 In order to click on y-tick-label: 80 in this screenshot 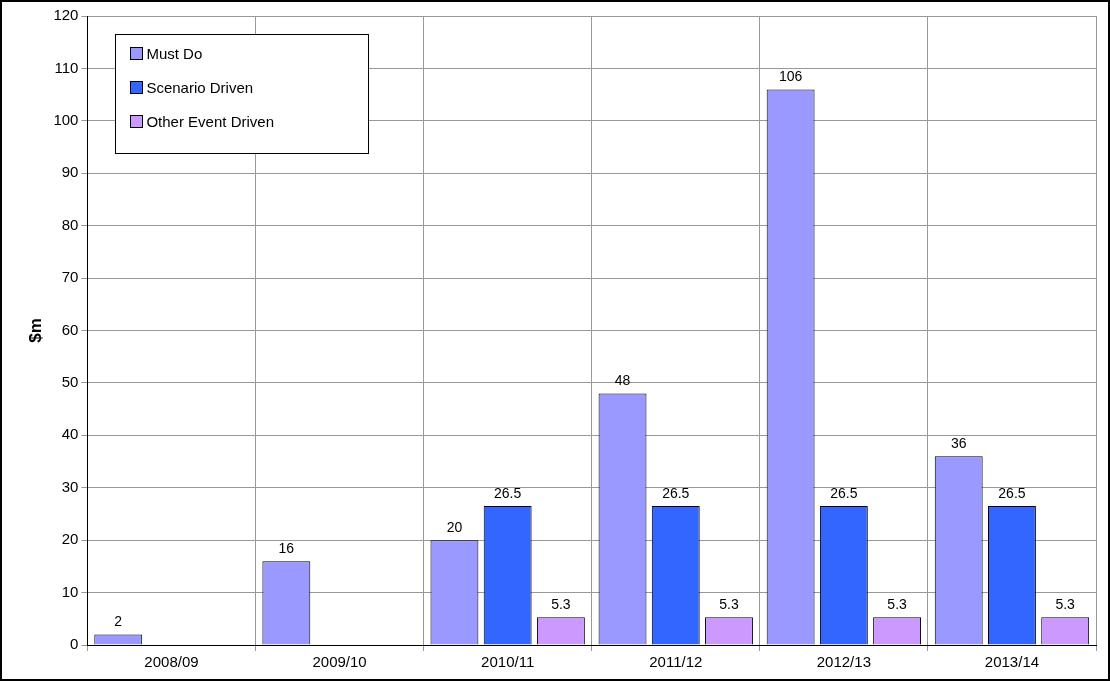, I will do `click(70, 224)`.